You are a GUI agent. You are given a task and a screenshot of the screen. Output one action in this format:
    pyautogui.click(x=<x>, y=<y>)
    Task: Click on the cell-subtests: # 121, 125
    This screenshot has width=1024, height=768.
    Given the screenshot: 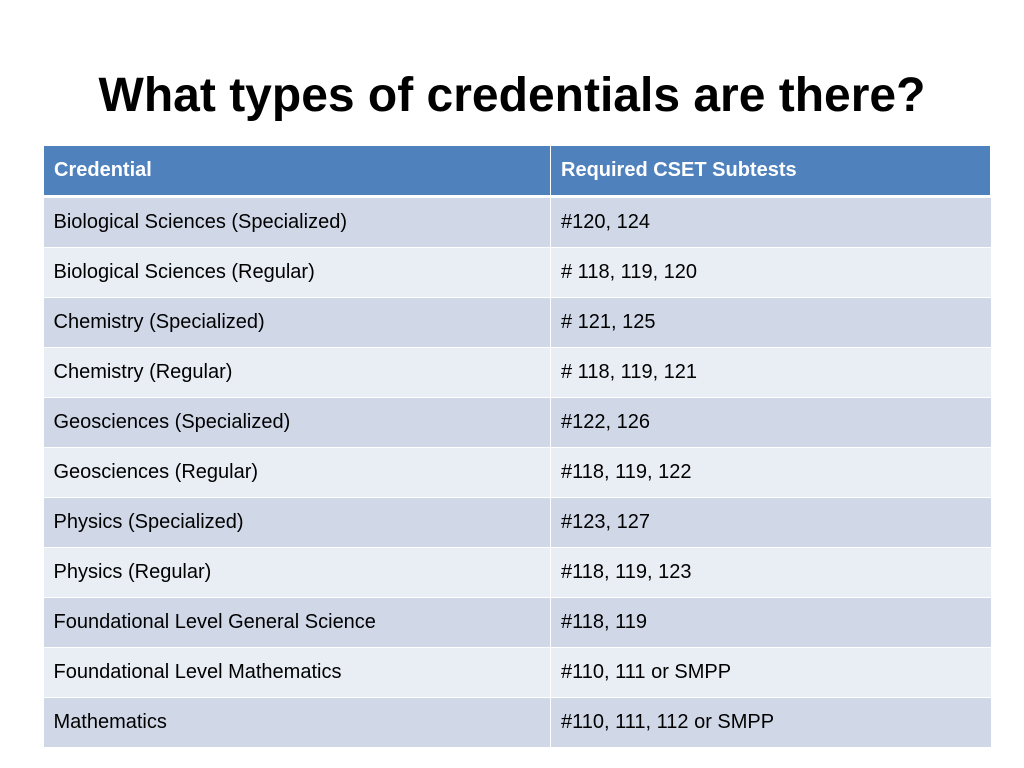 What is the action you would take?
    pyautogui.click(x=770, y=322)
    